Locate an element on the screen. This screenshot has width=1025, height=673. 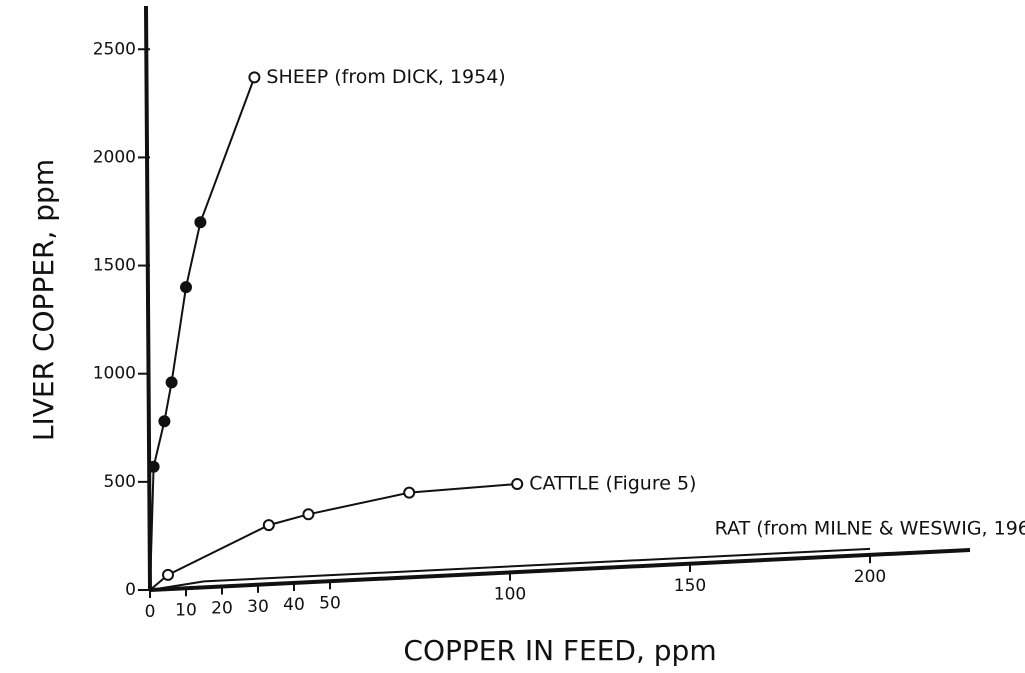
series-label: SHEEP (from DICK, 1954) is located at coordinates (385, 77).